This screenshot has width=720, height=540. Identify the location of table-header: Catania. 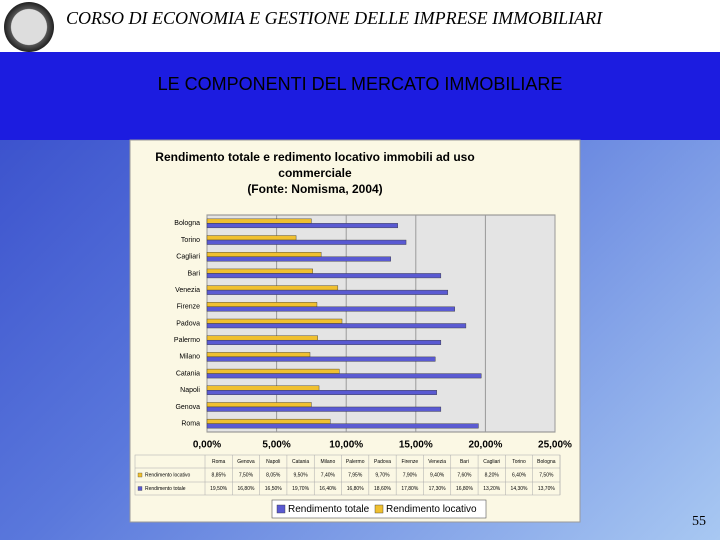
(300, 462).